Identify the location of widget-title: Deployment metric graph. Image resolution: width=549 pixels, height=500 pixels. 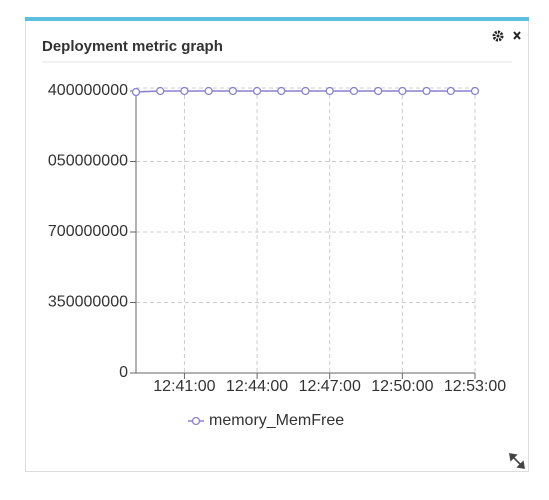
(132, 46).